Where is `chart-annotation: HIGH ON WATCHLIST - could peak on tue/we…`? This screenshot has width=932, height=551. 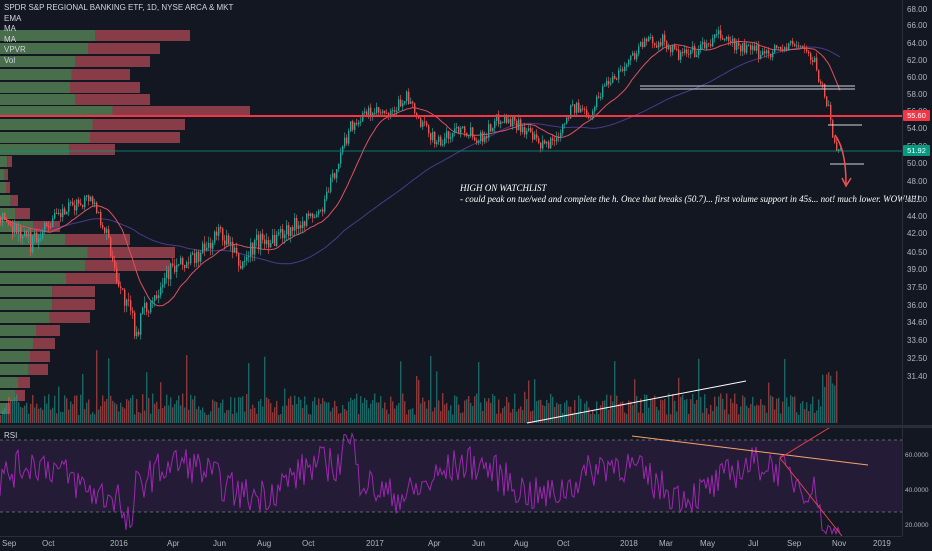 chart-annotation: HIGH ON WATCHLIST - could peak on tue/we… is located at coordinates (690, 194).